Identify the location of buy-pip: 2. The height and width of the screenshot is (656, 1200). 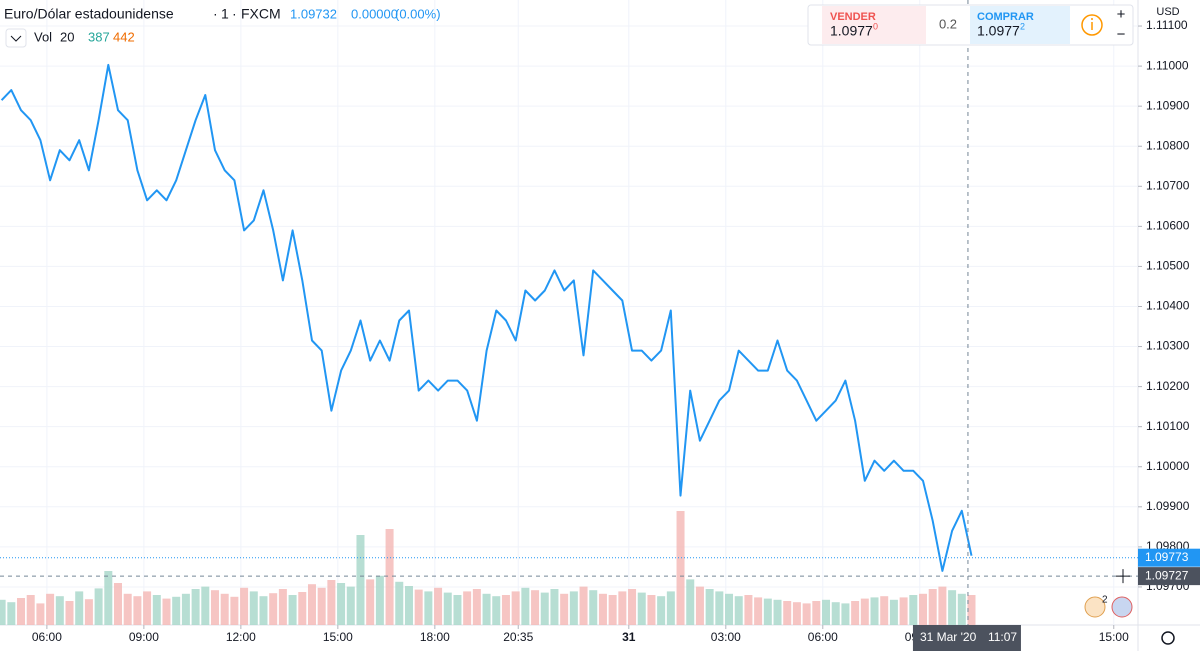
(1022, 26).